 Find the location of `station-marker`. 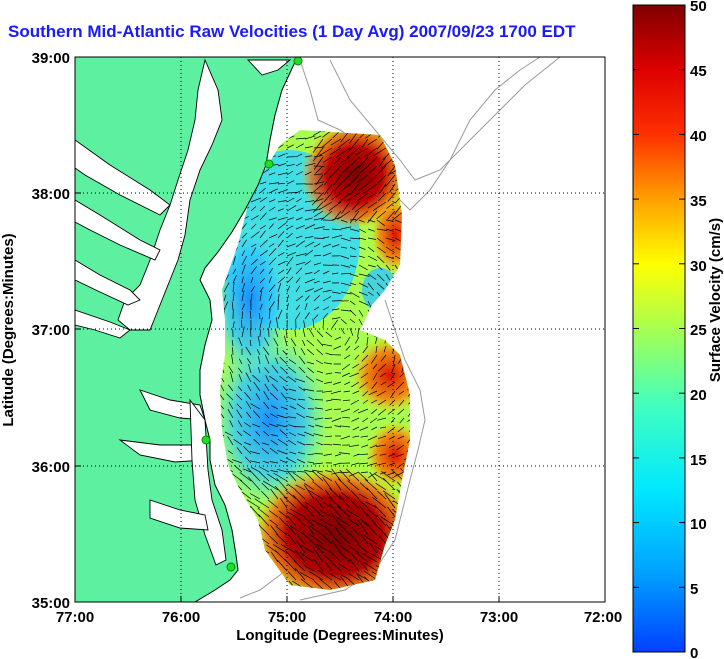

station-marker is located at coordinates (206, 440).